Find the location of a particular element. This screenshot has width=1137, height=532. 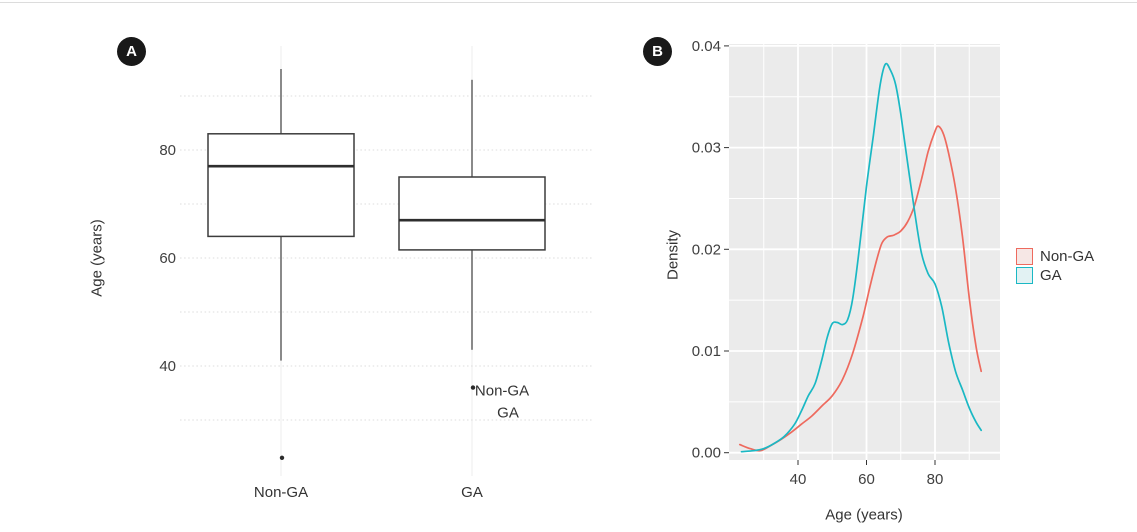

panel-a-y-axis-title: Age (years) is located at coordinates (97, 258).